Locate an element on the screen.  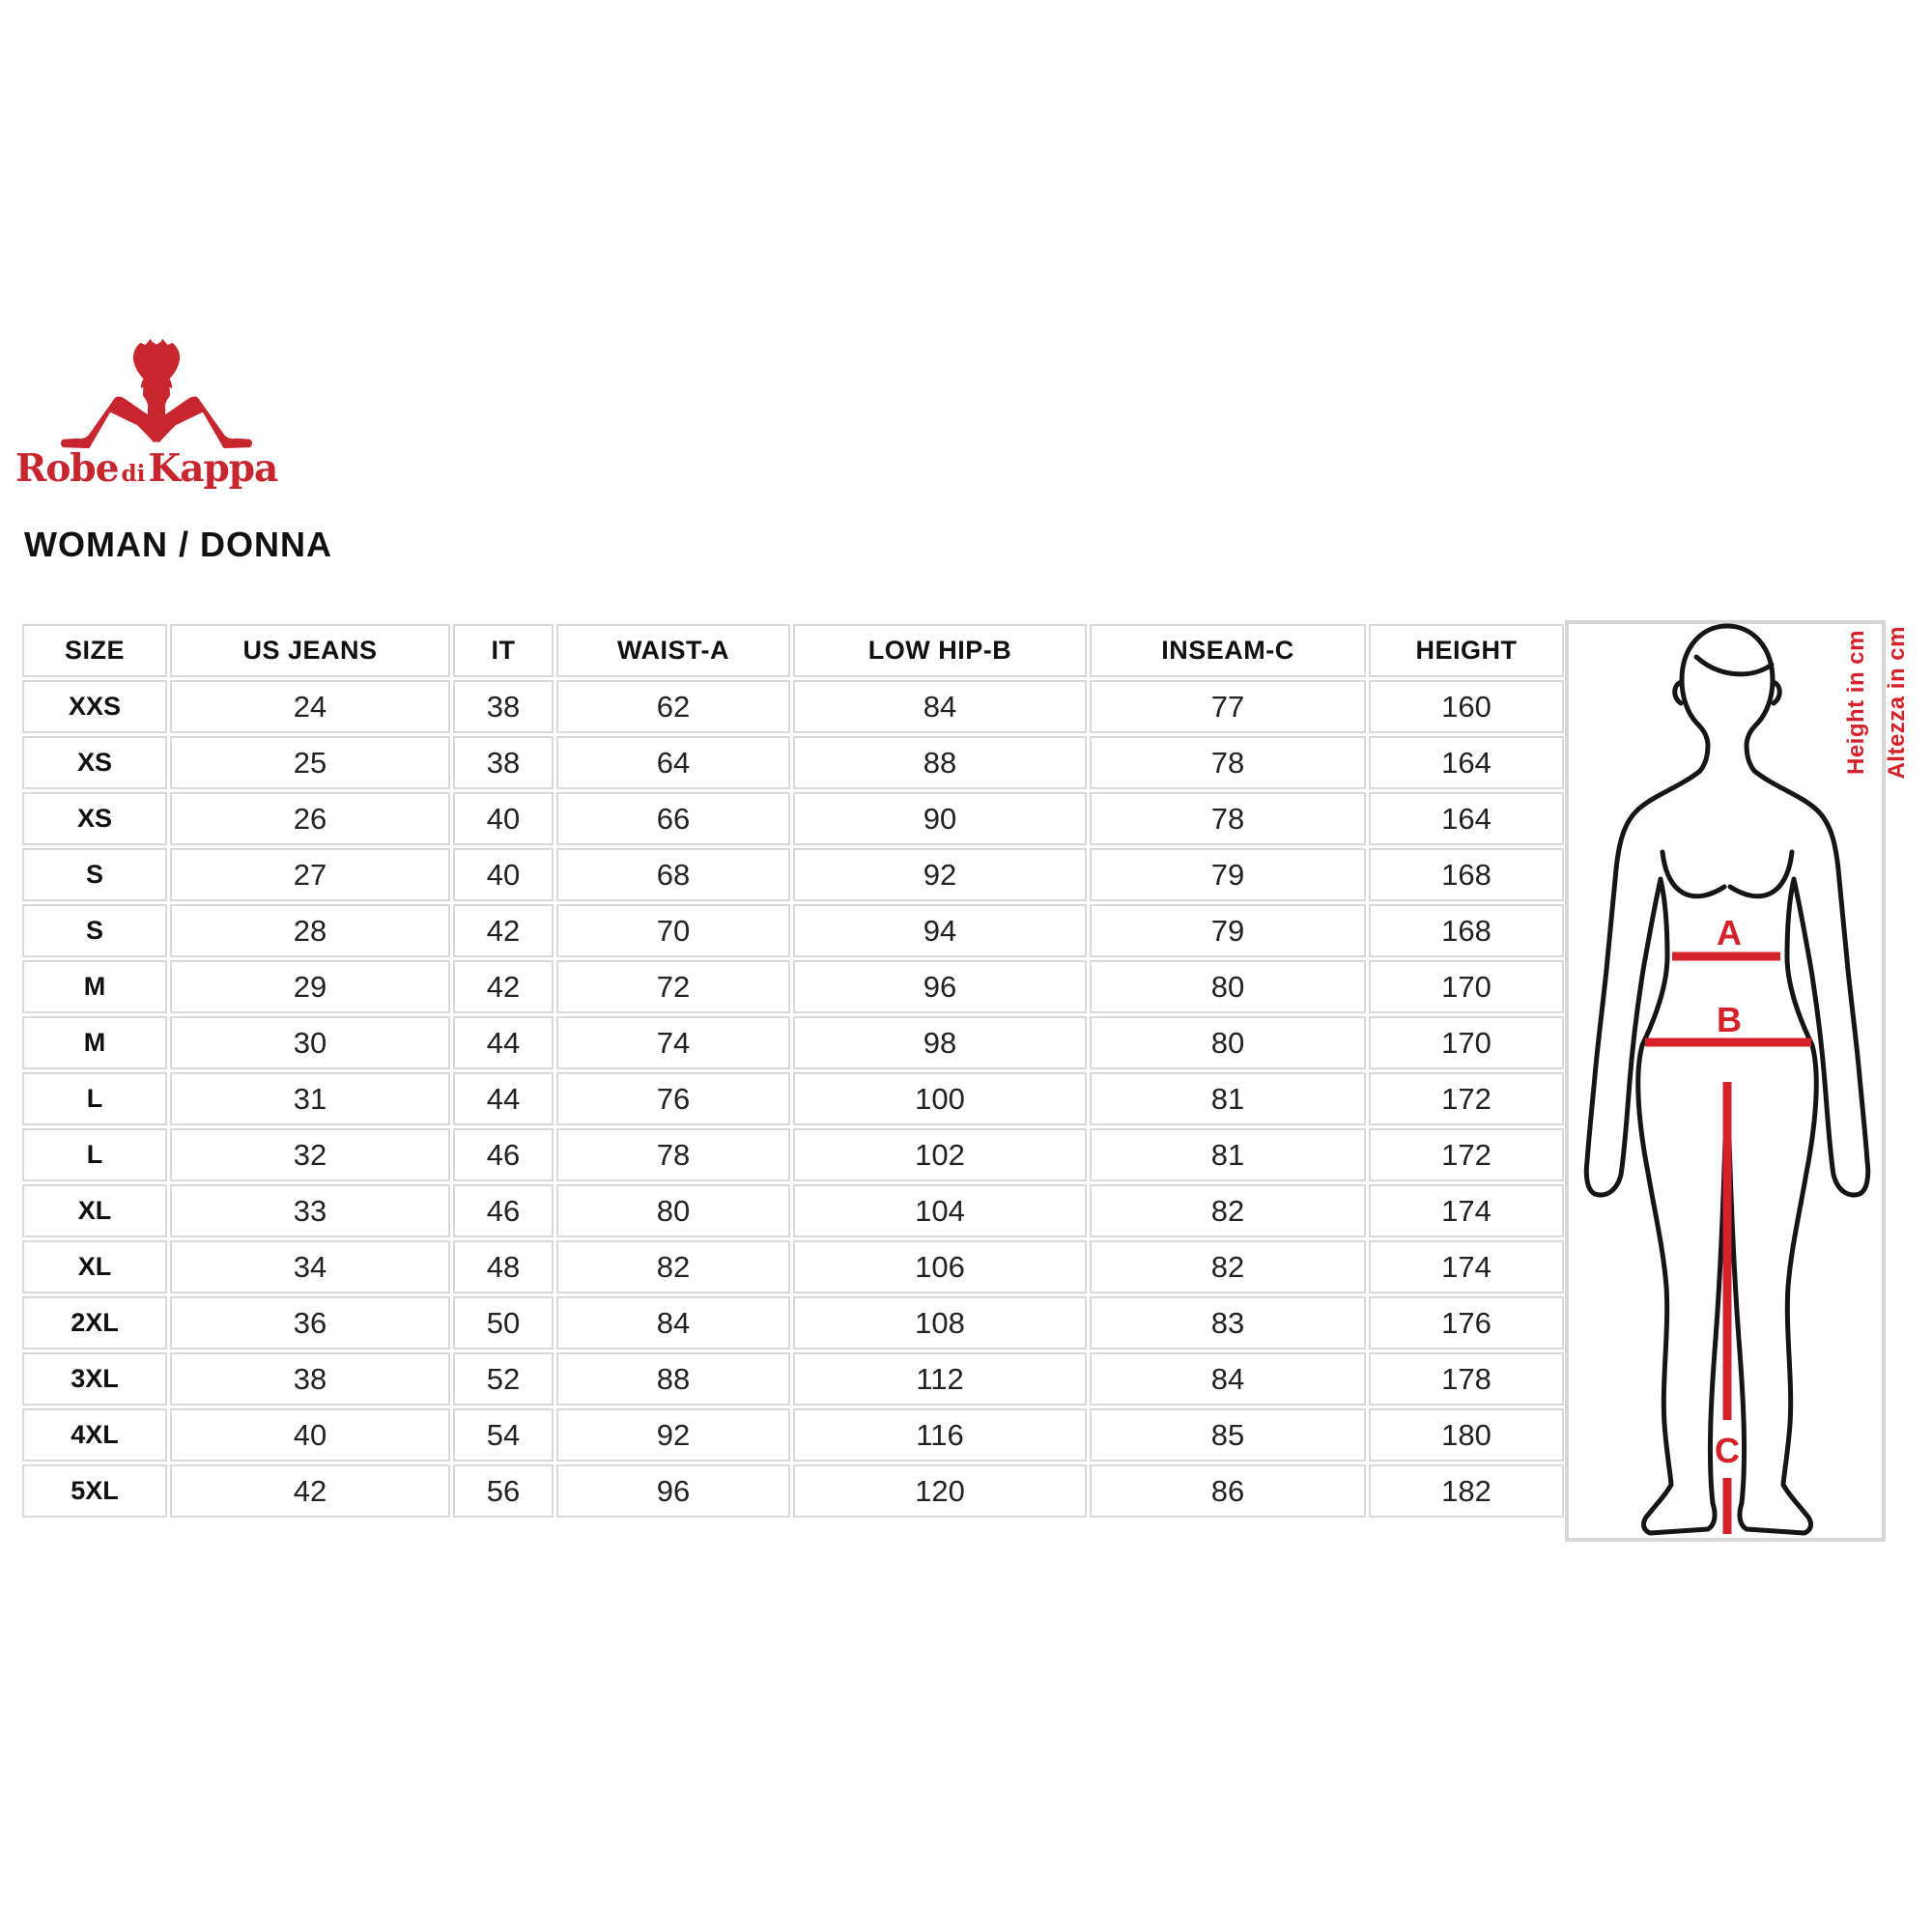
value-cell: 34 is located at coordinates (310, 1266).